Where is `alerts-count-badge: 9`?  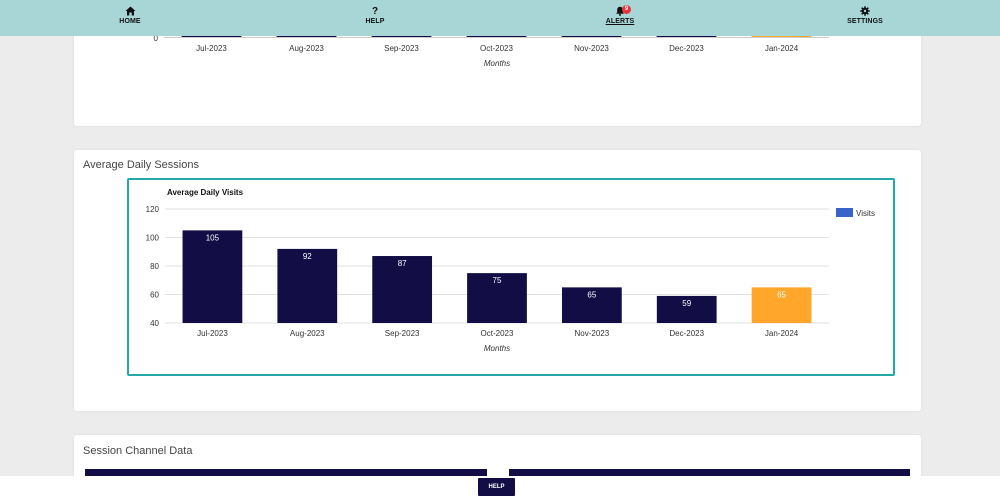 alerts-count-badge: 9 is located at coordinates (626, 9).